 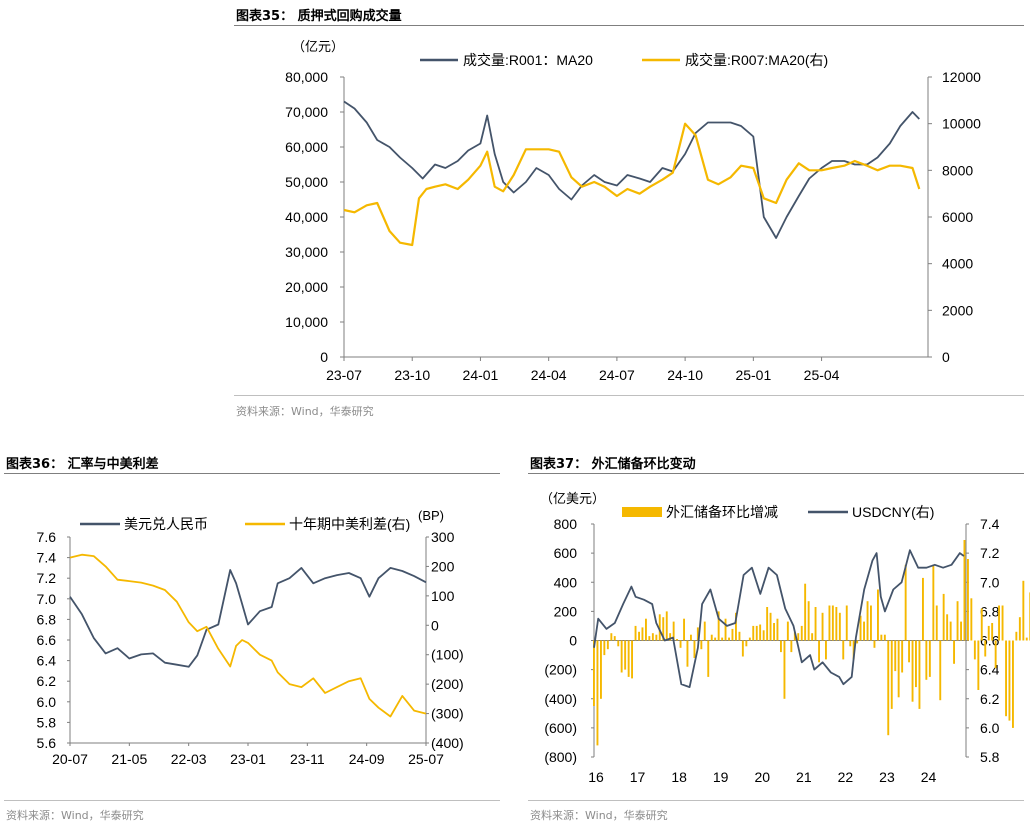 What do you see at coordinates (560, 757) in the screenshot?
I see `fig37-left-tick-label: (800)` at bounding box center [560, 757].